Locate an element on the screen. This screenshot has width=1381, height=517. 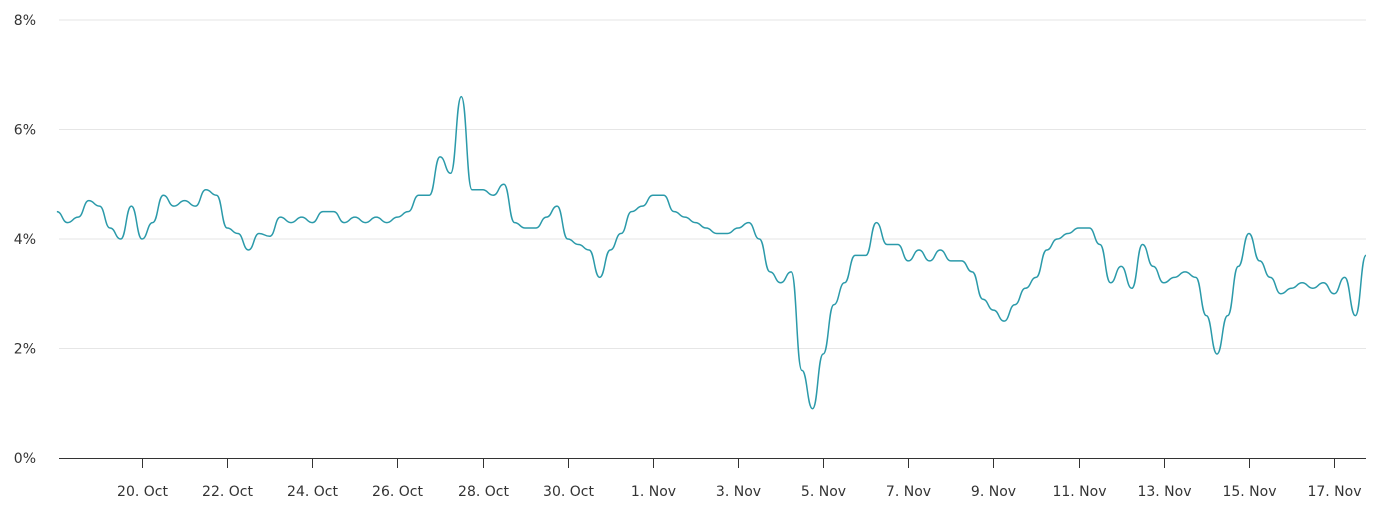
x-tick-label: 1. Nov is located at coordinates (653, 492).